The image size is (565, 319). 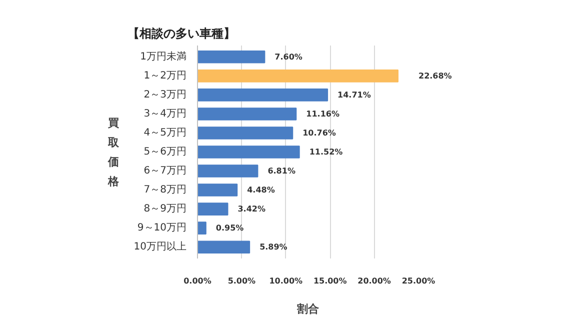 What do you see at coordinates (165, 152) in the screenshot?
I see `y-tick-label: 5～6万円` at bounding box center [165, 152].